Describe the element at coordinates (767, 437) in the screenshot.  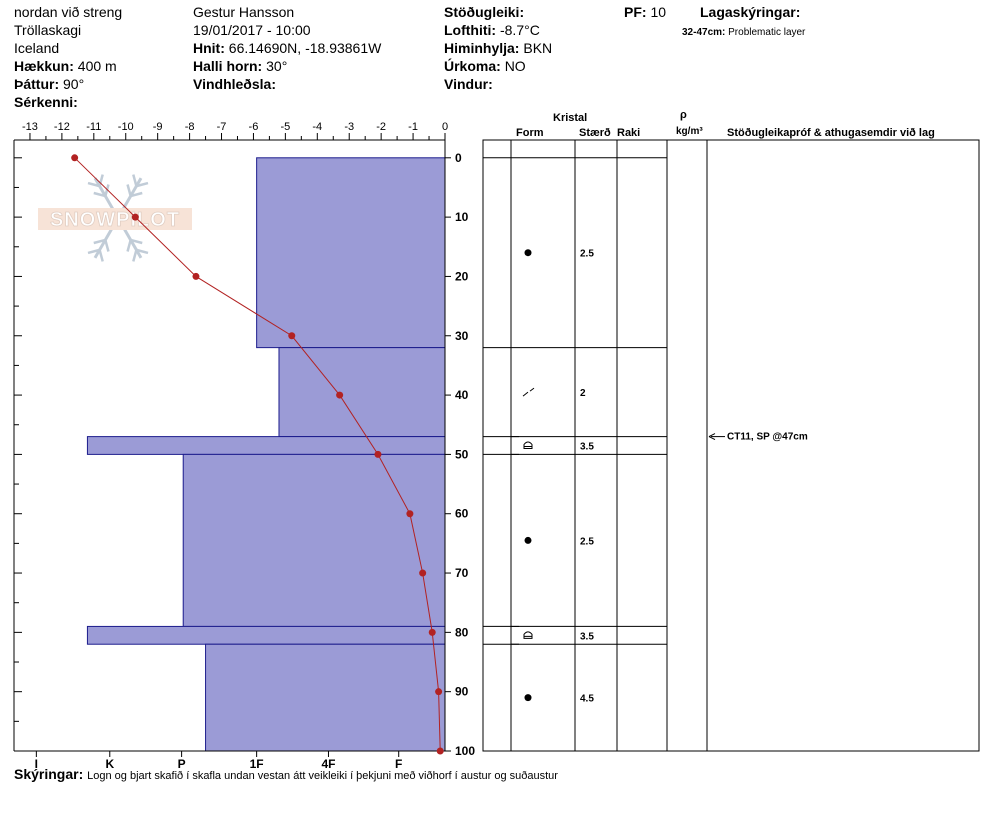
I see `stability-test-label: CT11, SP @47cm` at that location.